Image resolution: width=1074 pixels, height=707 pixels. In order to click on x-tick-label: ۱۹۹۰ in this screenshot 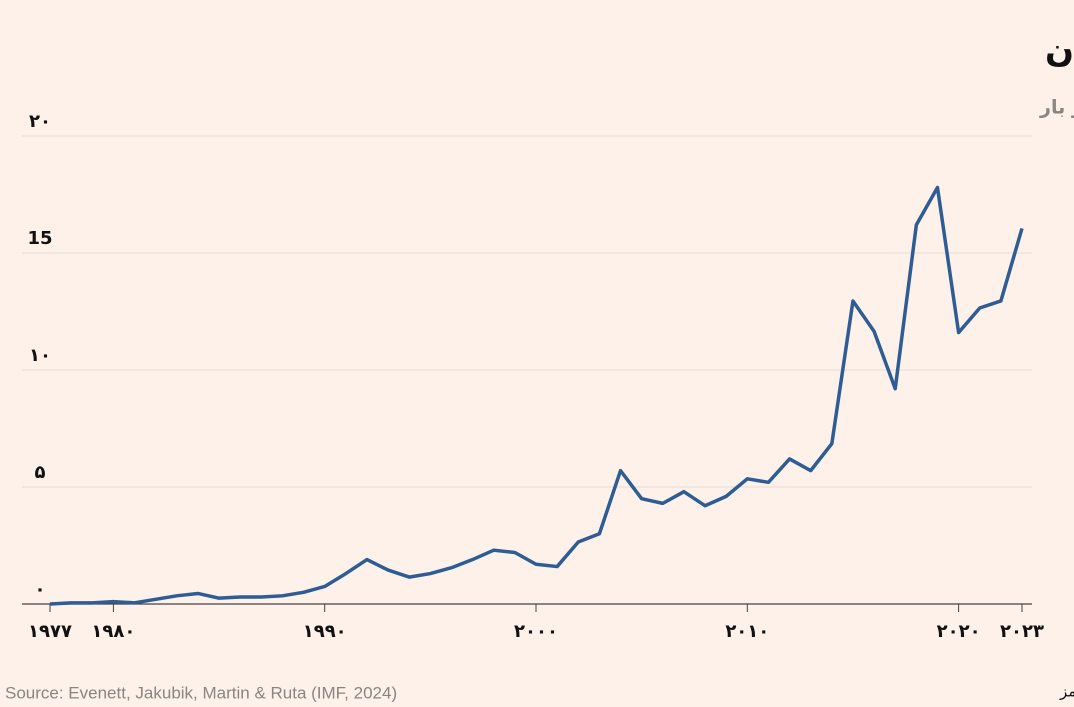, I will do `click(325, 631)`.